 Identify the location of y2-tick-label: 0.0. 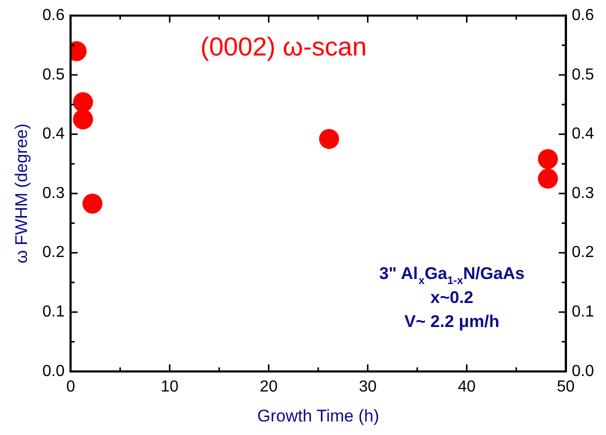
(583, 371).